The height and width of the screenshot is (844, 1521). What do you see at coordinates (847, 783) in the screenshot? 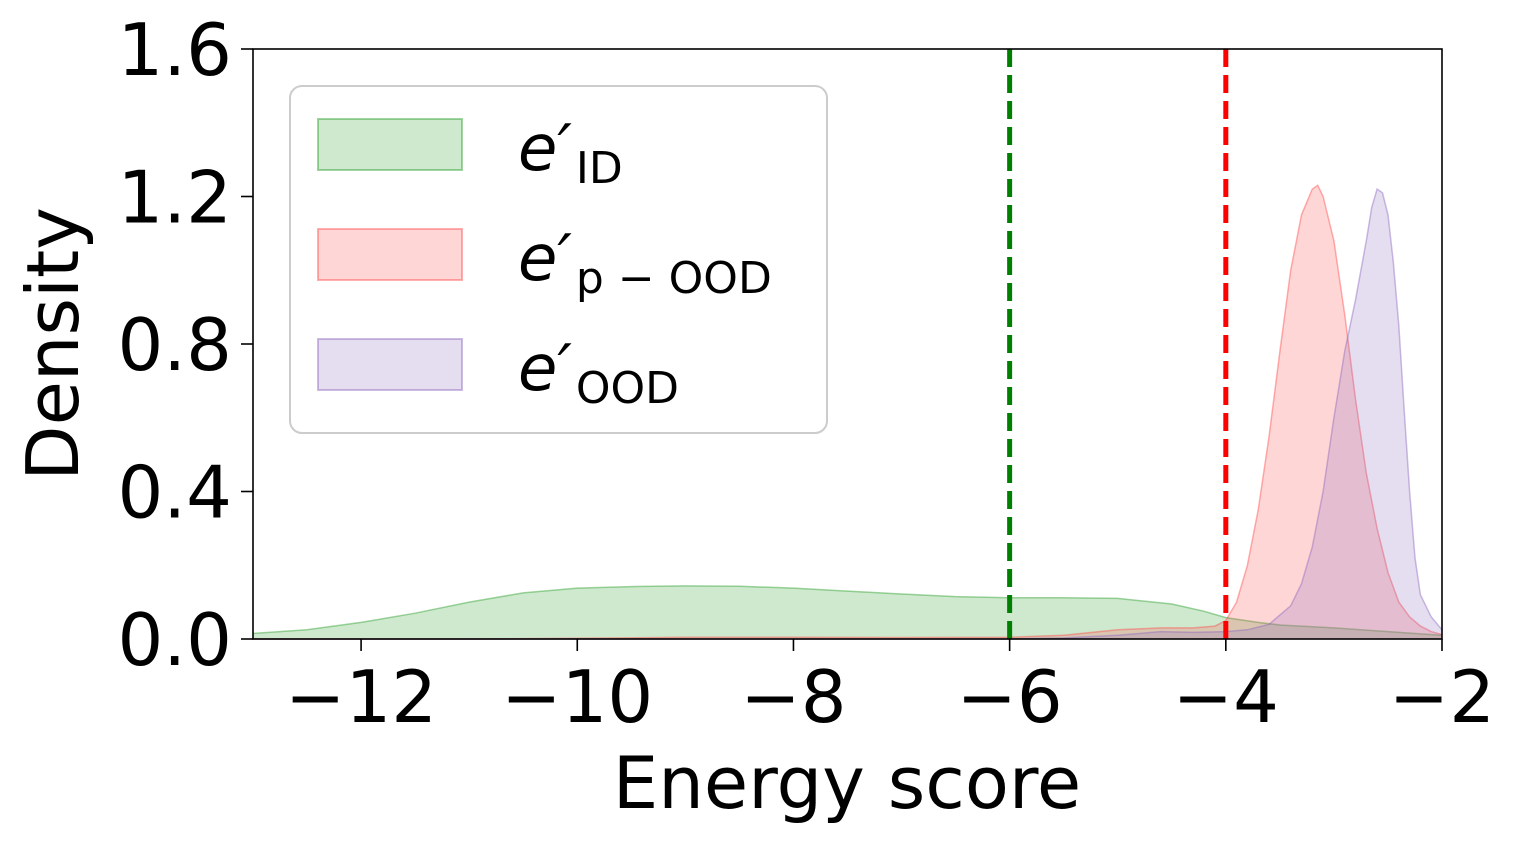
I see `x-axis-label: Energy score` at bounding box center [847, 783].